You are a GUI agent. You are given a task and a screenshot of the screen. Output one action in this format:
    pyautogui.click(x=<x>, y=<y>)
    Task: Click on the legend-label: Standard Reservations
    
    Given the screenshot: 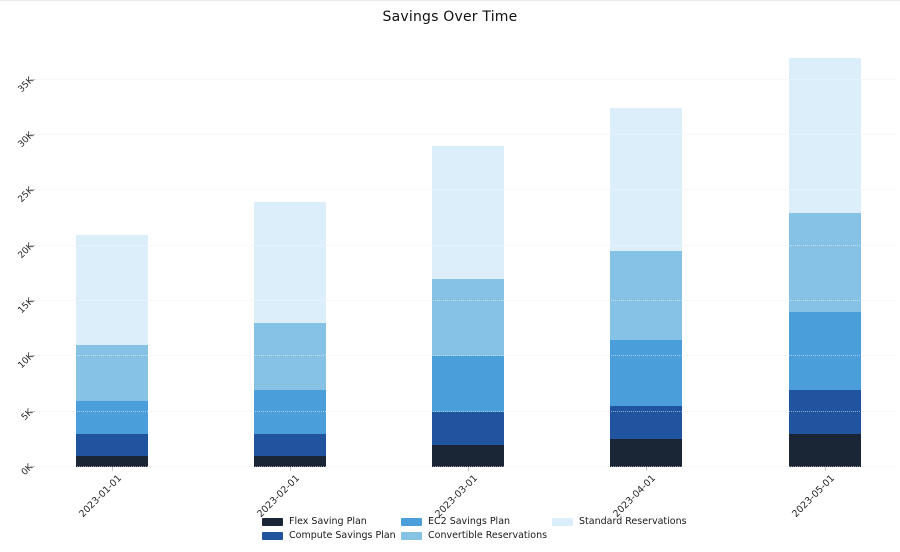 What is the action you would take?
    pyautogui.click(x=633, y=521)
    